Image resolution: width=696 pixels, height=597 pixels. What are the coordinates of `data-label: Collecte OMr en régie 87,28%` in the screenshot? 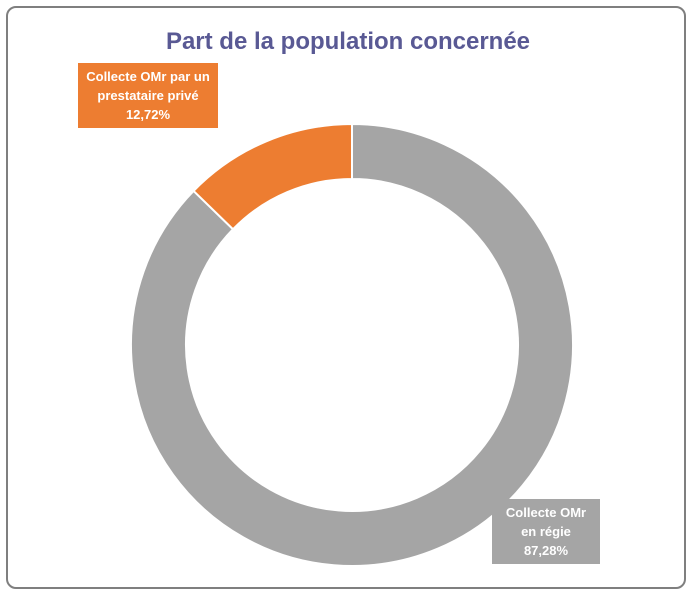 It's located at (546, 531).